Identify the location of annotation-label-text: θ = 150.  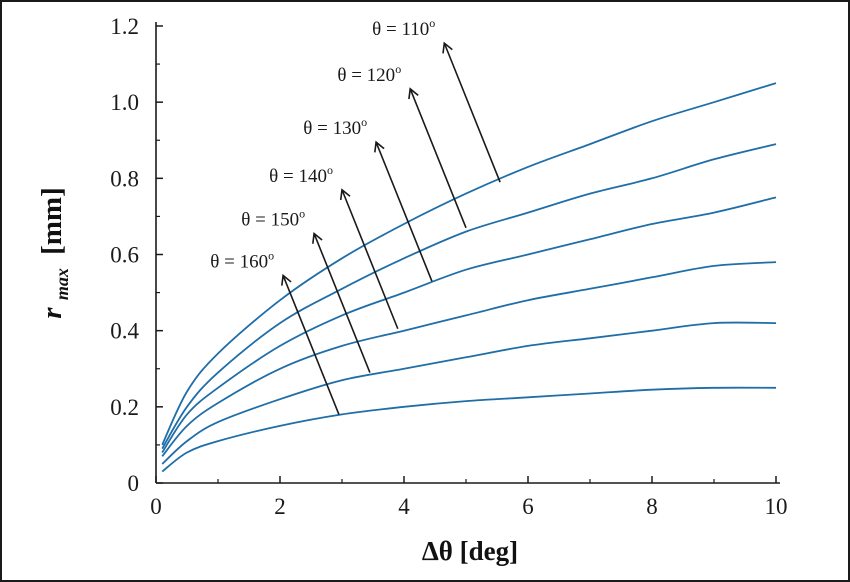
(270, 220).